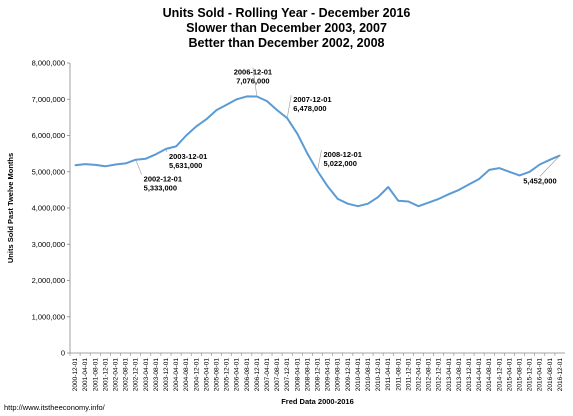 This screenshot has width=573, height=416. I want to click on x-tick-label: 2007-04-01, so click(267, 375).